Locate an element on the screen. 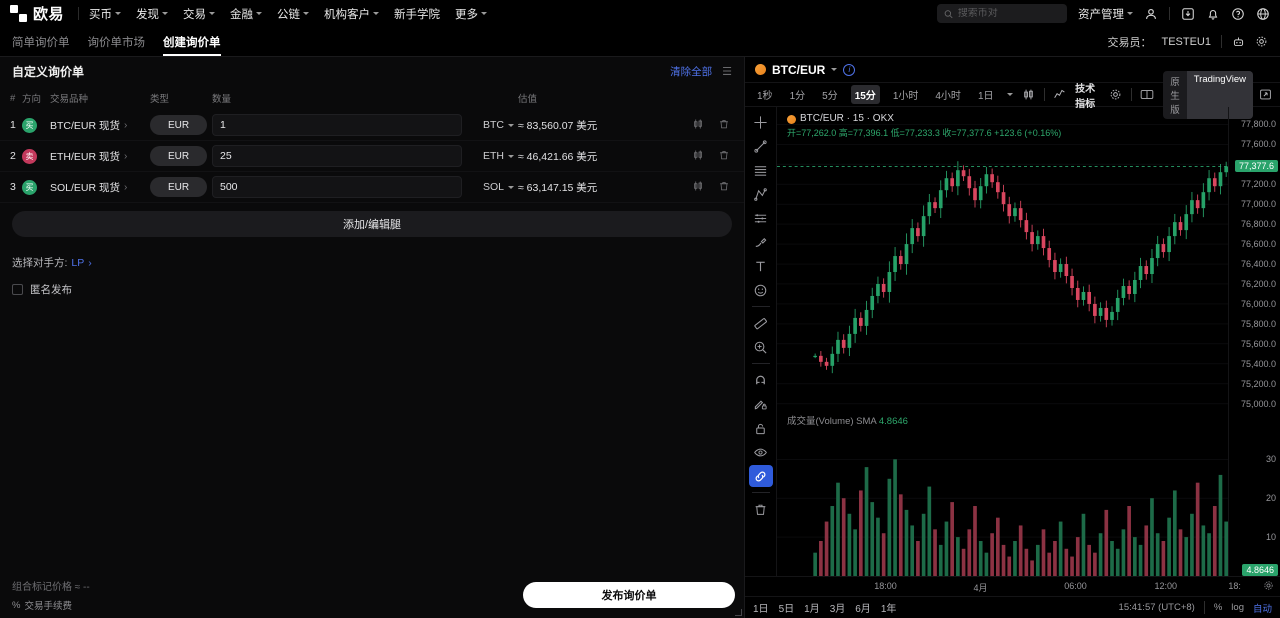 The width and height of the screenshot is (1280, 618). nav-item-academy: 新手学院 is located at coordinates (417, 14).